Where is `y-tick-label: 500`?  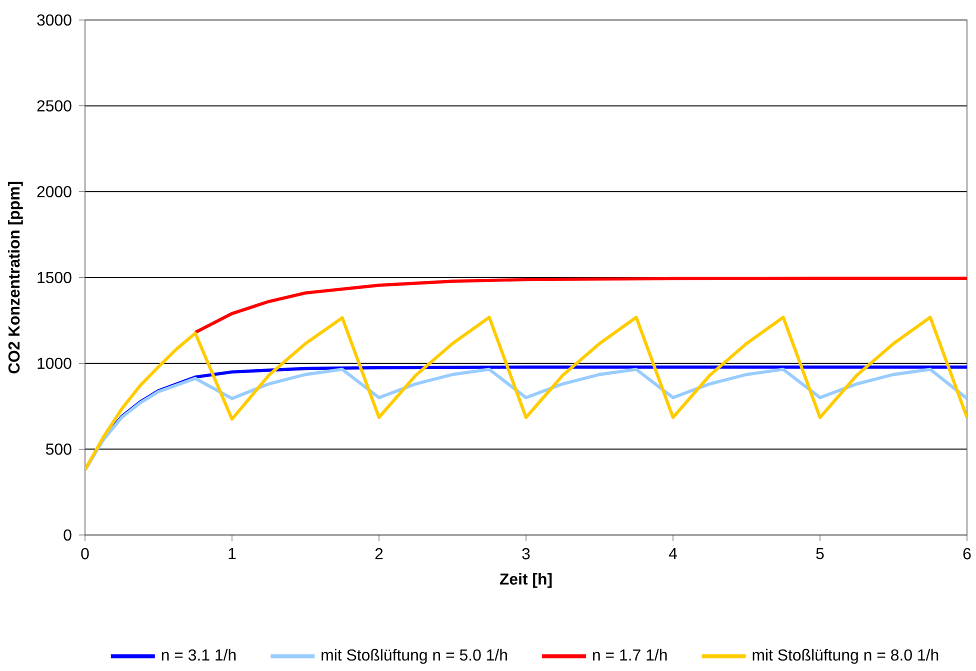
y-tick-label: 500 is located at coordinates (59, 449).